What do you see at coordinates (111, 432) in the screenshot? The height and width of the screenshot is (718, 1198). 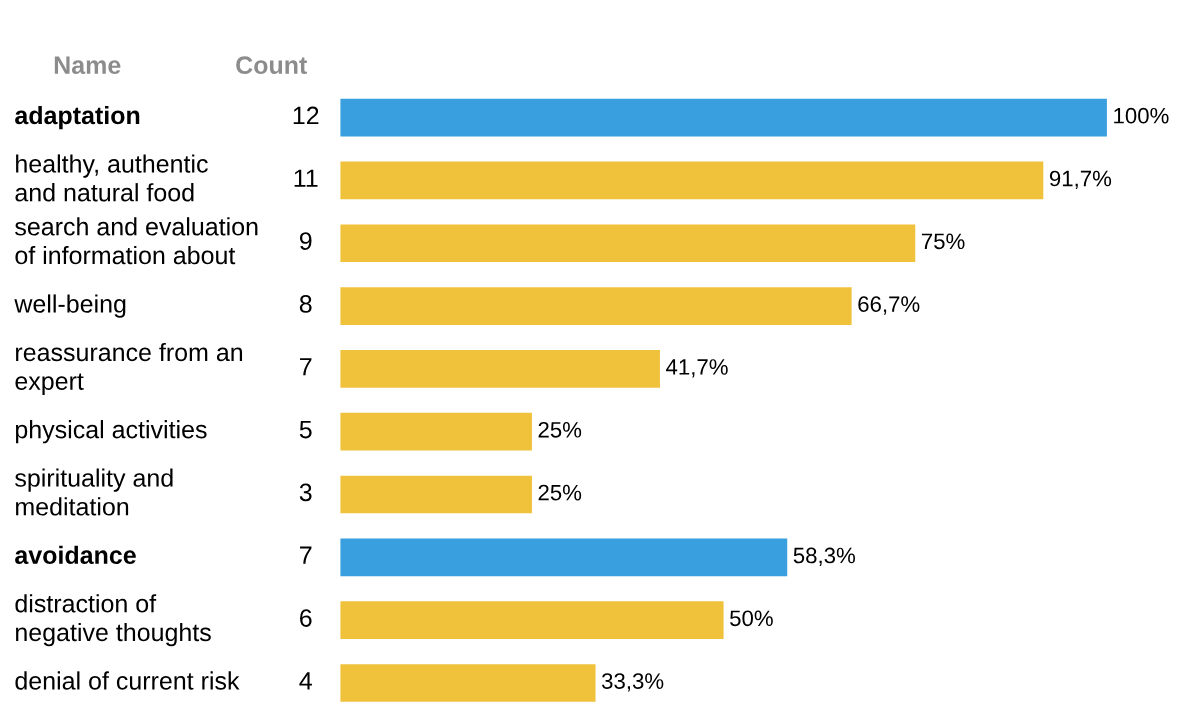 I see `y-tick-label: physical activities` at bounding box center [111, 432].